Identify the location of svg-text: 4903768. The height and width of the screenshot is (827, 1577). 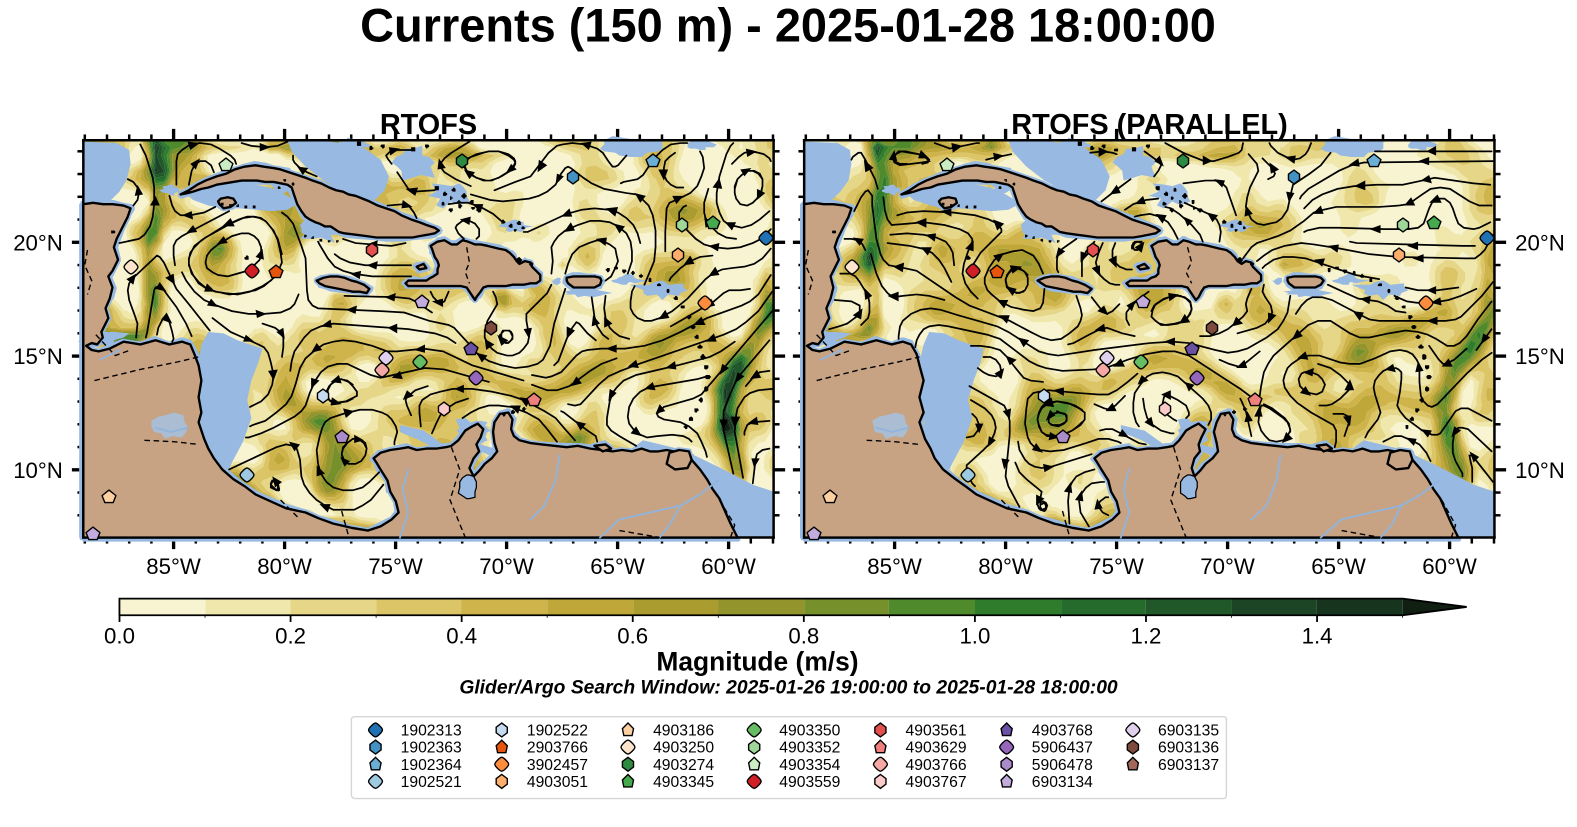
(1062, 730).